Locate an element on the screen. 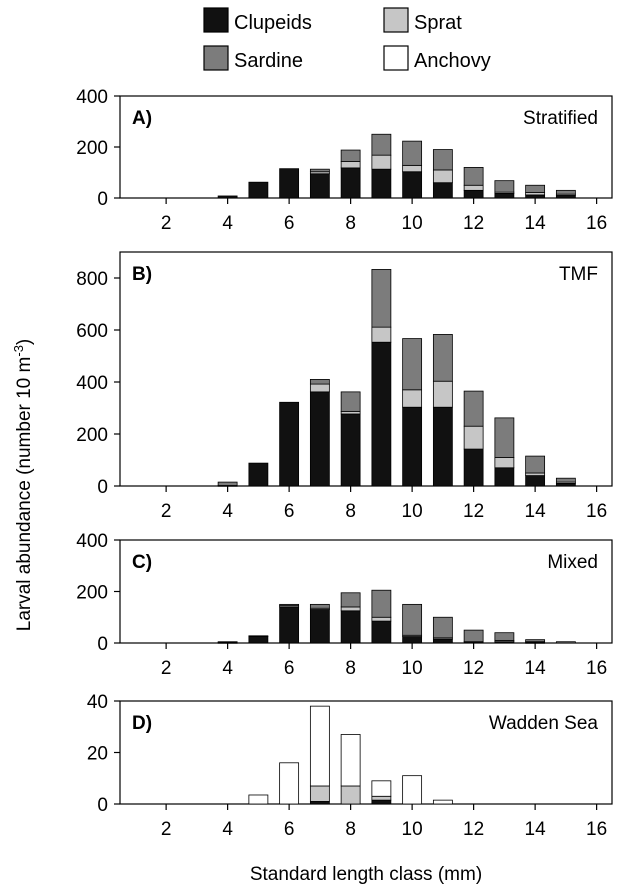 This screenshot has width=622, height=888. x-axis-title: Standard length class (mm) is located at coordinates (366, 874).